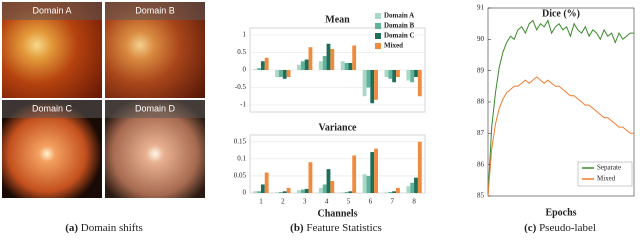  Describe the element at coordinates (349, 202) in the screenshot. I see `x-tick-label: 5` at that location.